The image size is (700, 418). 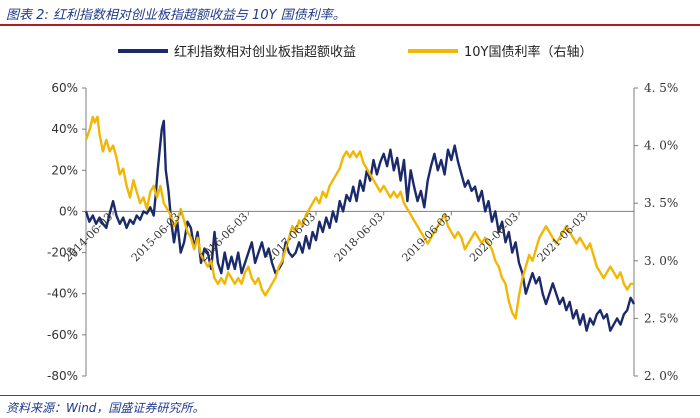 I want to click on figure-source: 资料来源：Wind，国盛证券研究所。, so click(x=105, y=408).